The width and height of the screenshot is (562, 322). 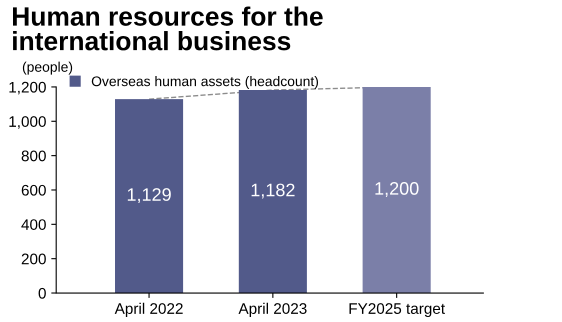 I want to click on legend-label: Overseas human assets (headcount), so click(x=205, y=82).